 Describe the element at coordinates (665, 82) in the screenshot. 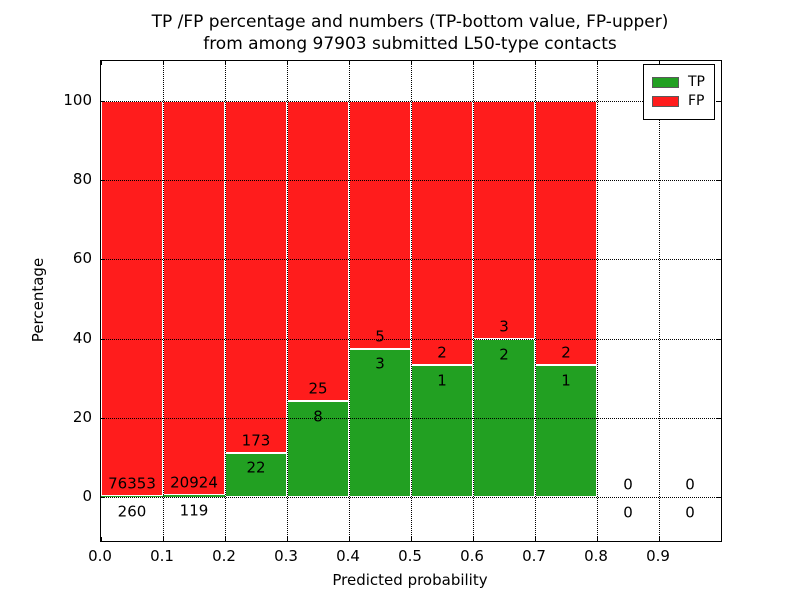

I see `tp-legend-swatch` at that location.